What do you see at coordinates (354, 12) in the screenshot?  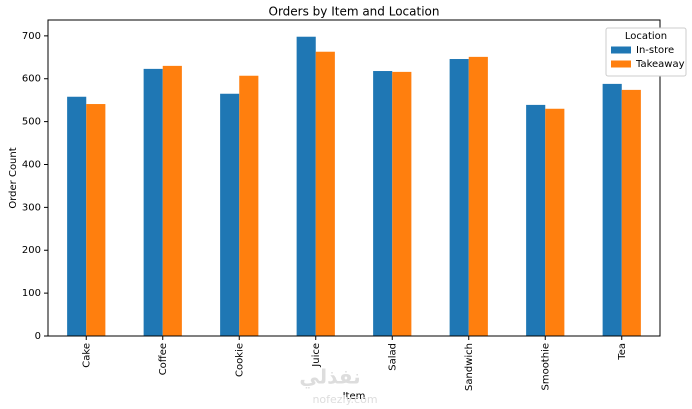 I see `chart-title: Orders by Item and Location` at bounding box center [354, 12].